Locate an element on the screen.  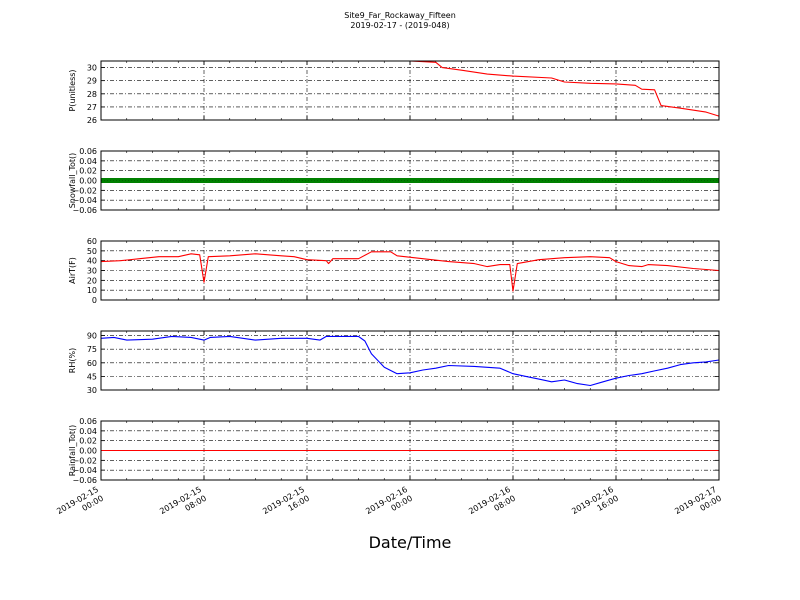
y-axis-label: Snowfall_Tot() is located at coordinates (72, 181).